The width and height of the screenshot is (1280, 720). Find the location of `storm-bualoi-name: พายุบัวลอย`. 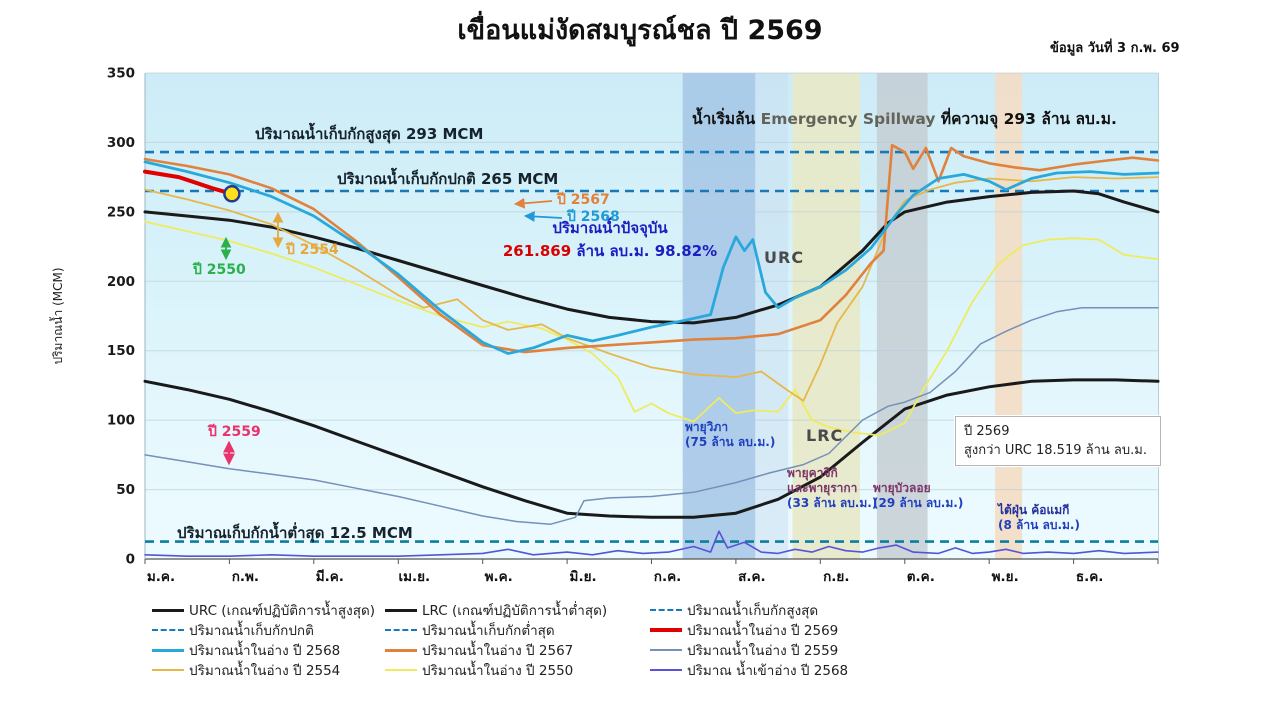

storm-bualoi-name: พายุบัวลอย is located at coordinates (902, 488).